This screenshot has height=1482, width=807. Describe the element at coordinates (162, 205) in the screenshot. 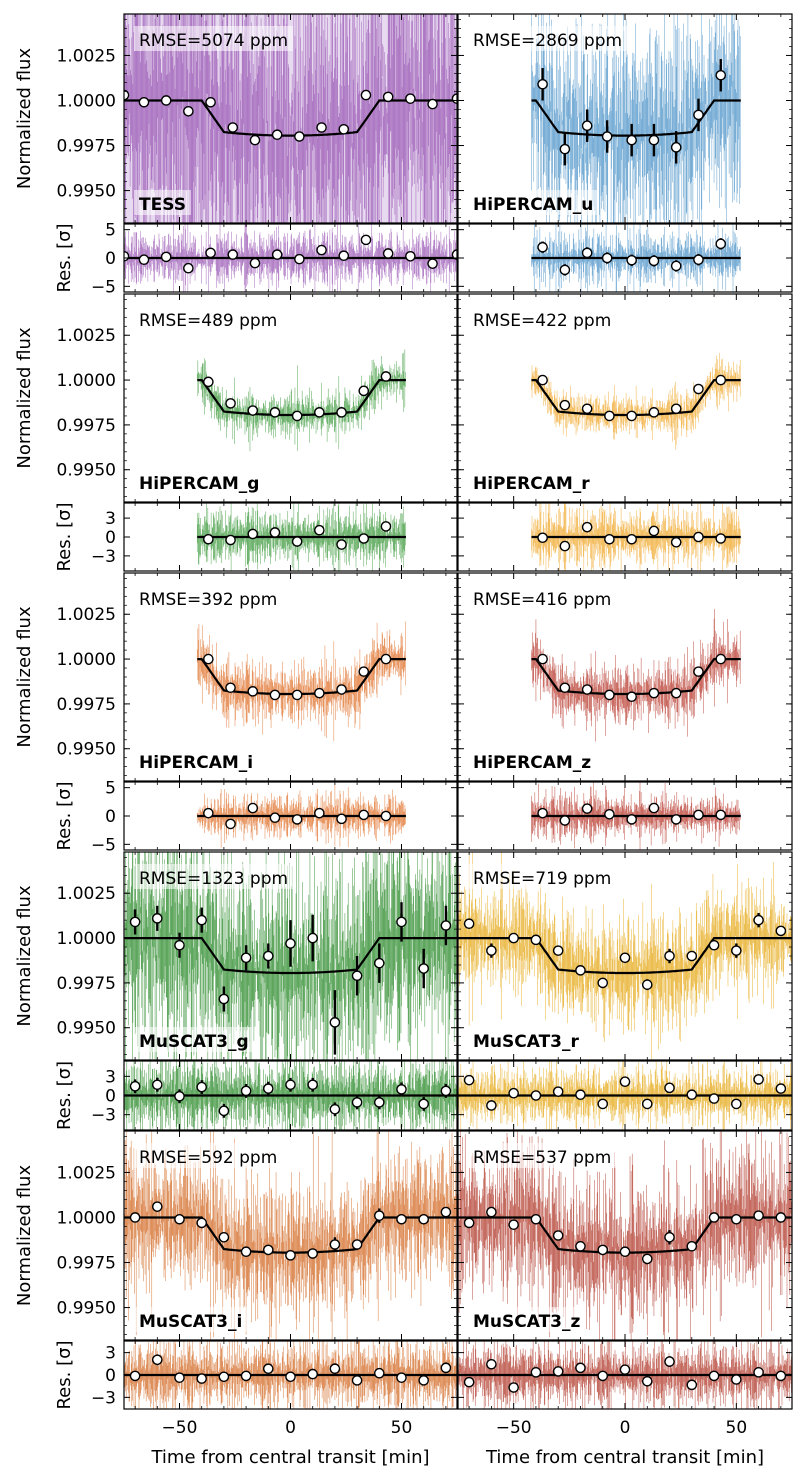

I see `instrument-label: TESS` at that location.